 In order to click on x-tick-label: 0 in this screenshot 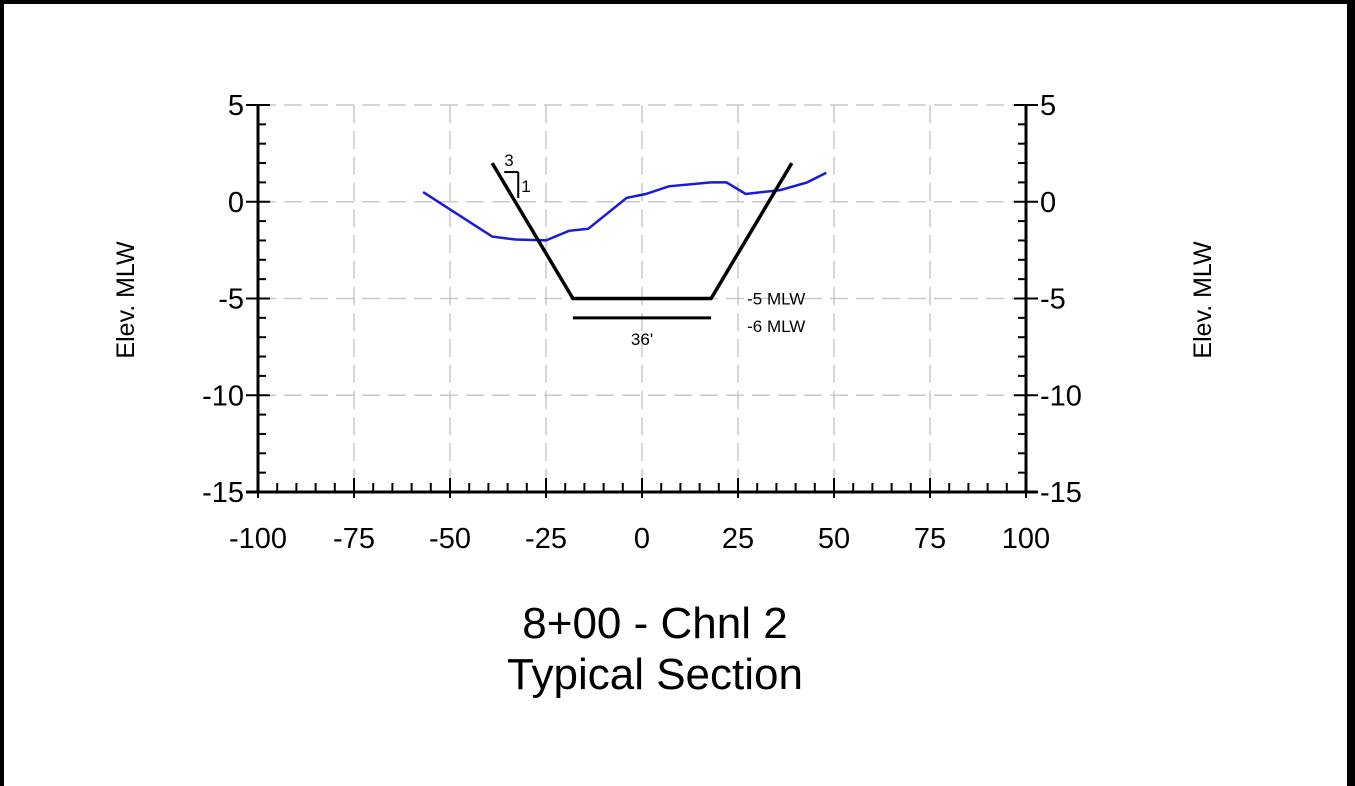, I will do `click(642, 539)`.